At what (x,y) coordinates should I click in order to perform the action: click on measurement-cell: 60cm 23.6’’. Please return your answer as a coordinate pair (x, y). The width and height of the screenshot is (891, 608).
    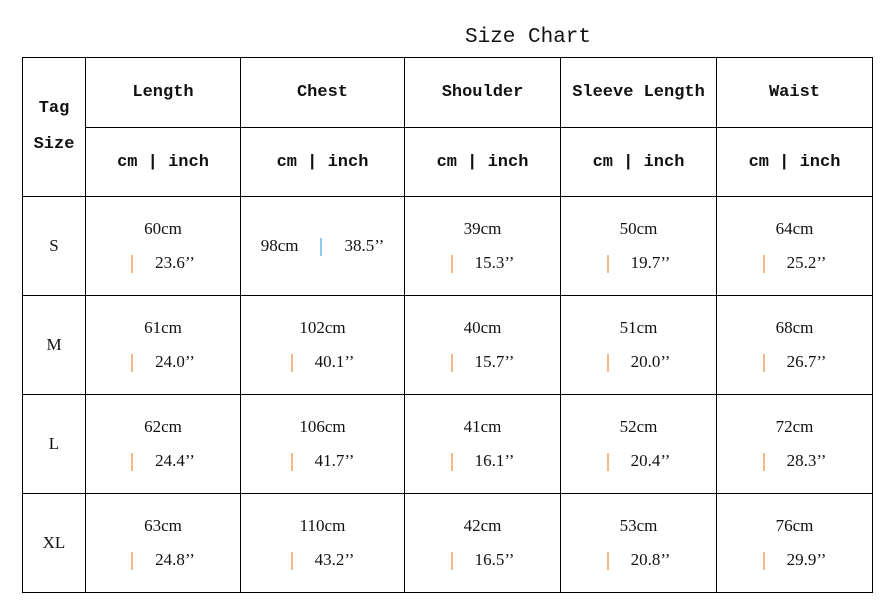
    Looking at the image, I should click on (163, 246).